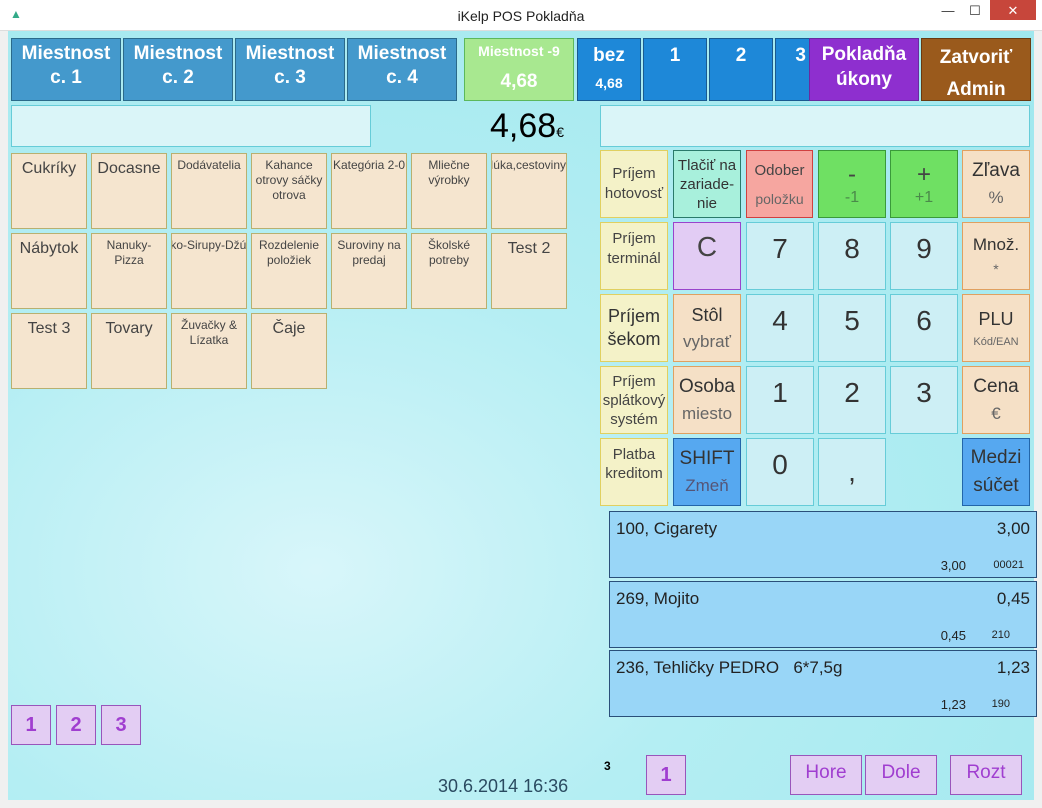 This screenshot has width=1042, height=808. I want to click on cena-button: Cena €, so click(996, 400).